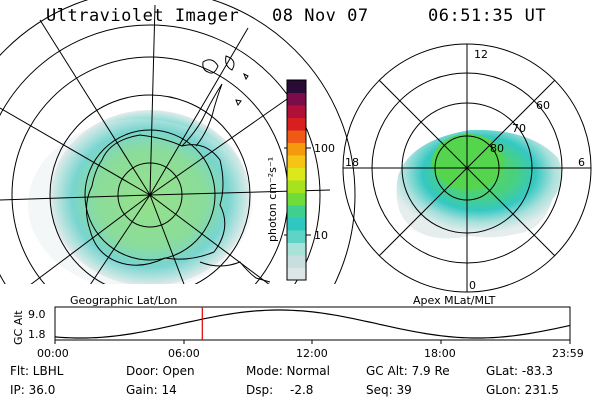 The width and height of the screenshot is (600, 400). What do you see at coordinates (143, 16) in the screenshot?
I see `instrument-title: Ultraviolet Imager` at bounding box center [143, 16].